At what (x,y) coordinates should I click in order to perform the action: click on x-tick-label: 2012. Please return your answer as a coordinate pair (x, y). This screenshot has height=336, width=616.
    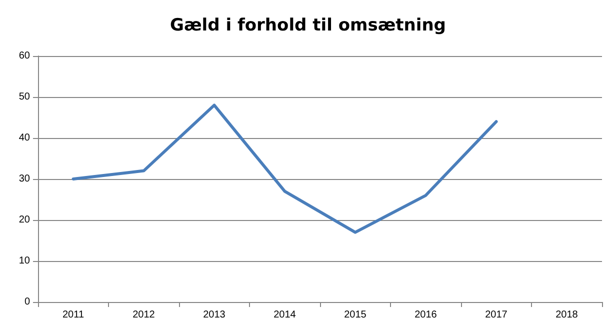
    Looking at the image, I should click on (144, 315).